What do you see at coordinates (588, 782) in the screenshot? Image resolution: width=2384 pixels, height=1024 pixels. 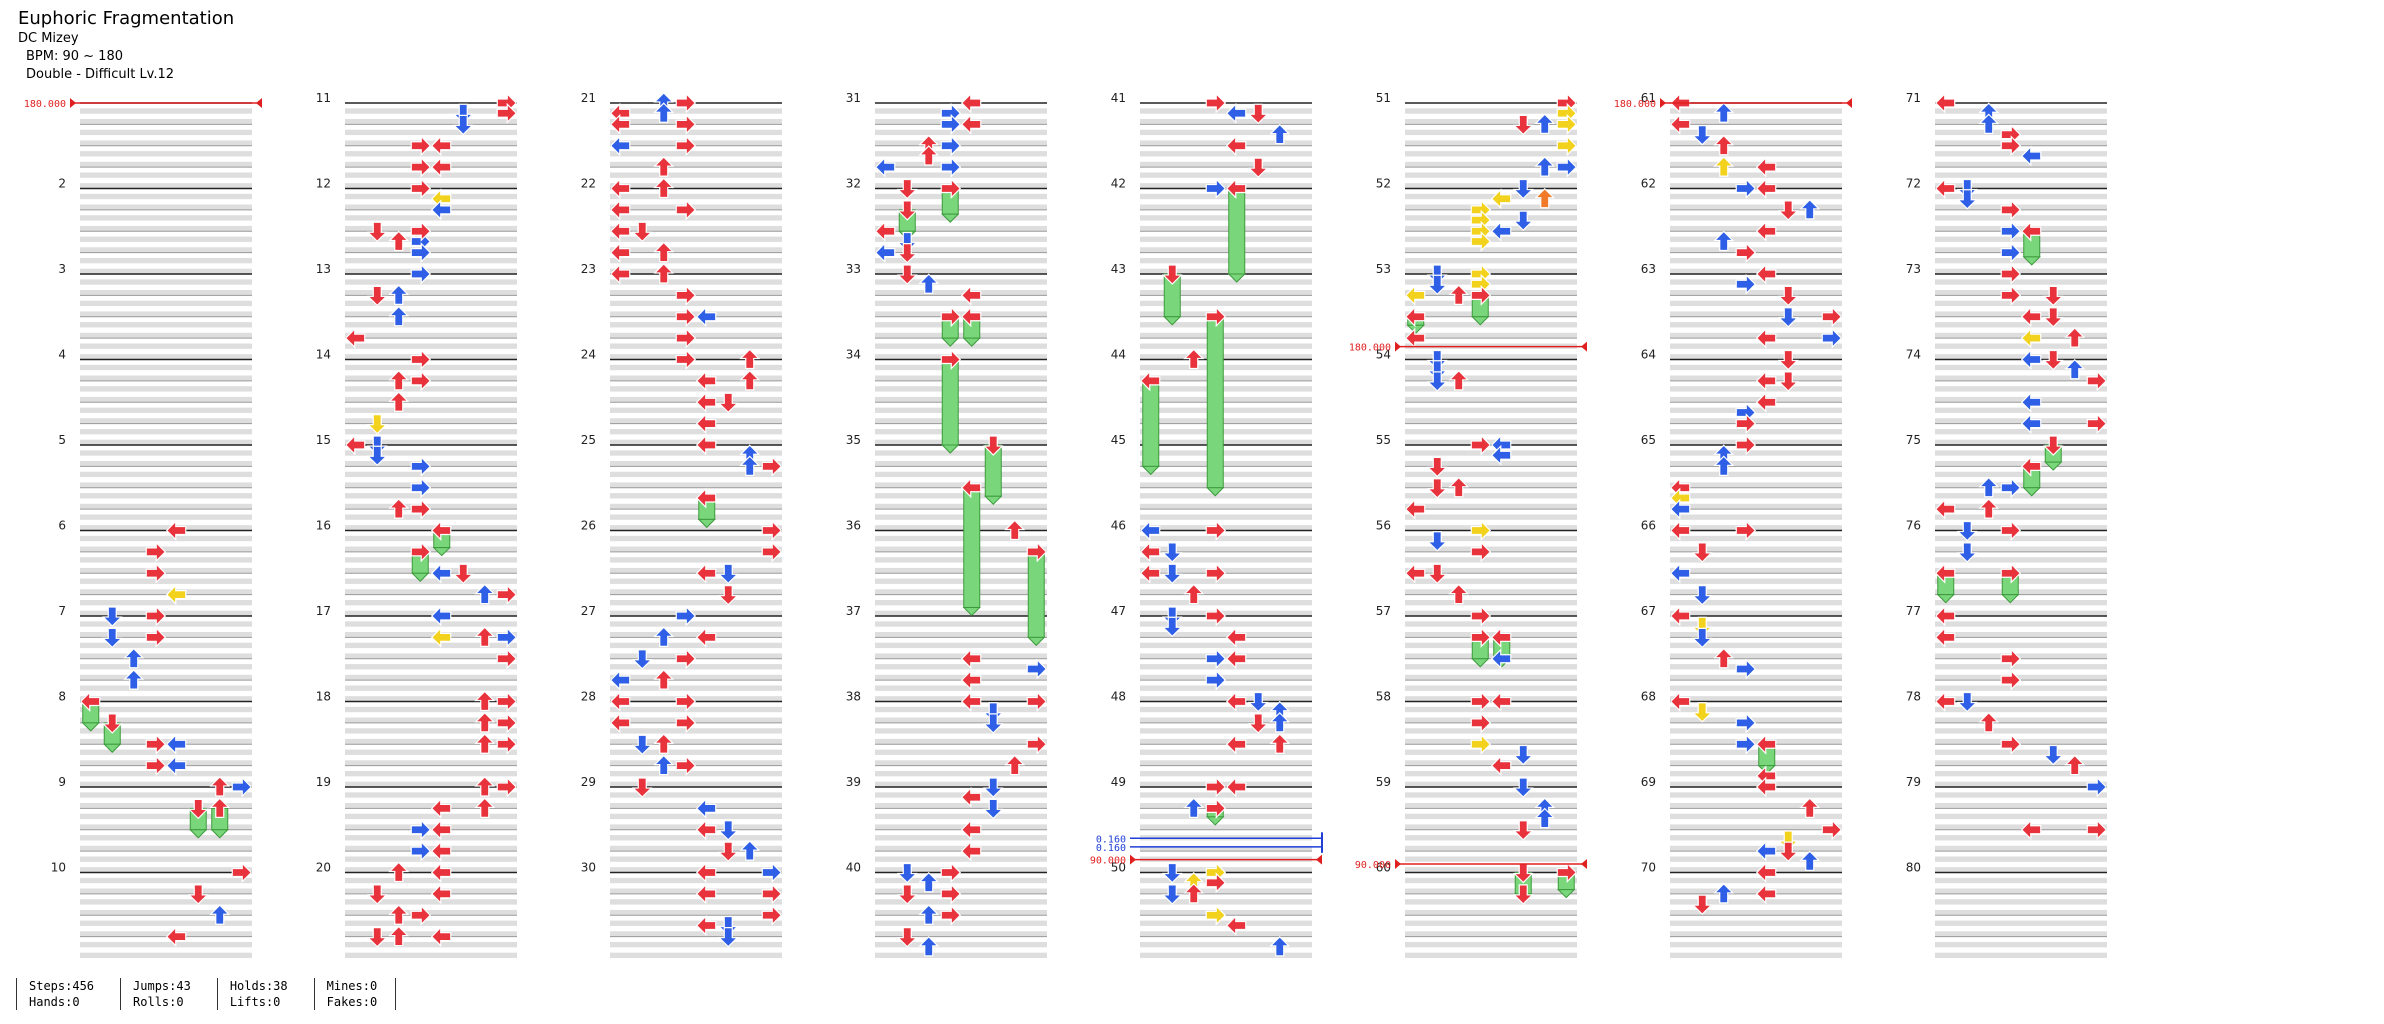 I see `measure-number: 29` at bounding box center [588, 782].